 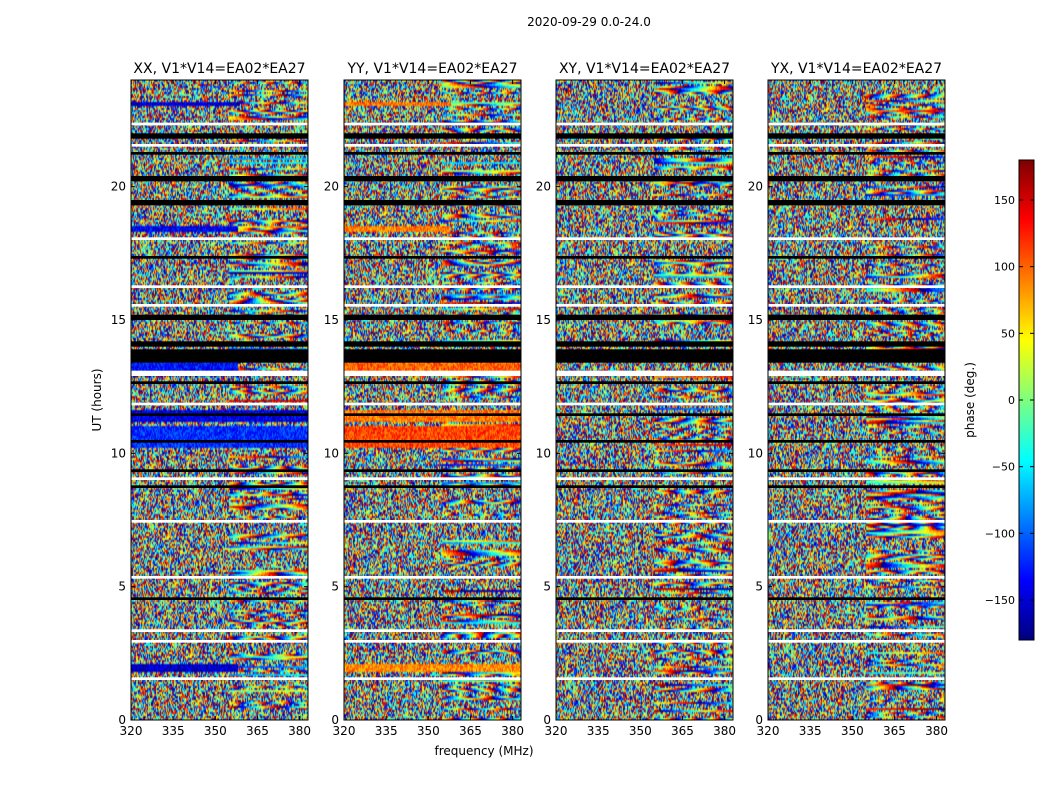 I want to click on panel-title: XX, V1*V14=EA02*EA27, so click(x=219, y=69).